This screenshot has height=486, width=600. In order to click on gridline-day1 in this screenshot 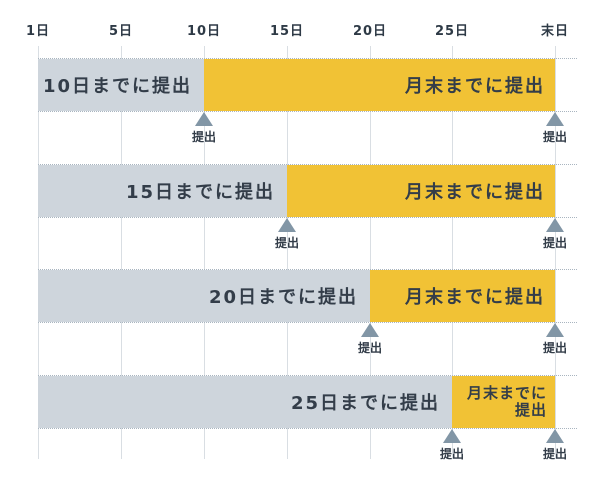, I will do `click(38, 252)`.